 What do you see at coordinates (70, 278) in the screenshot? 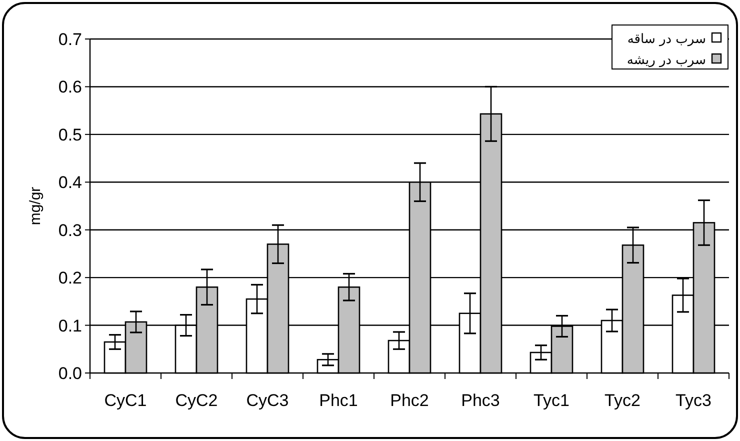
I see `y-tick-label: 0.2` at bounding box center [70, 278].